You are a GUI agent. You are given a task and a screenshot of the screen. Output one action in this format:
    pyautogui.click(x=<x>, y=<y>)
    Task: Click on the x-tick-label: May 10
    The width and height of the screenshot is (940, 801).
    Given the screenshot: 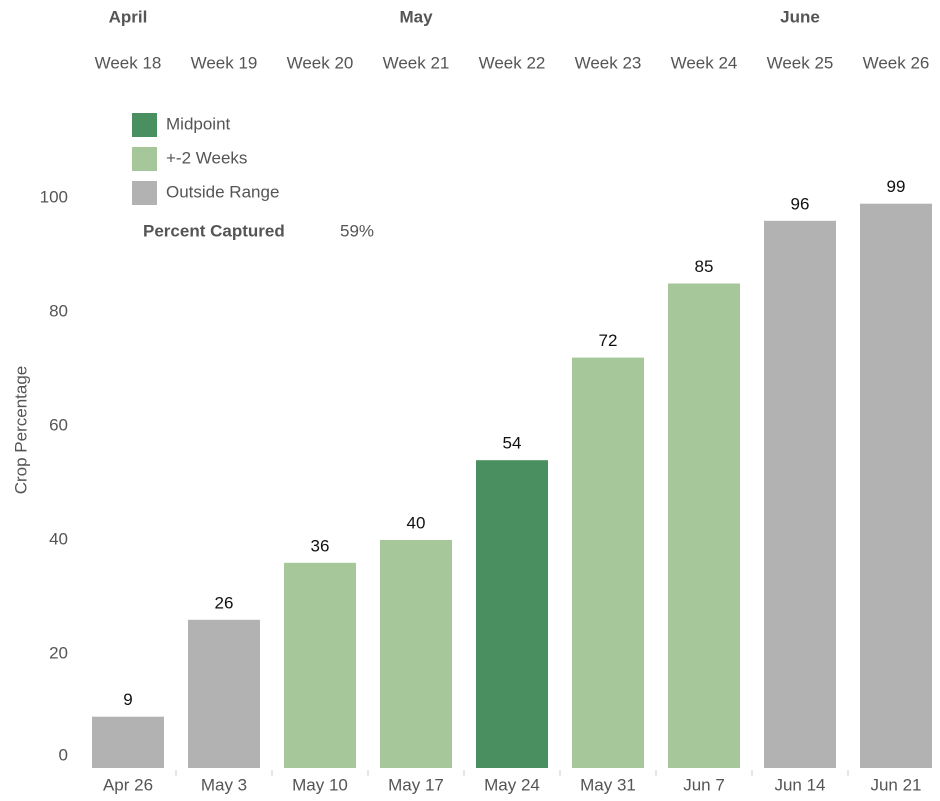 What is the action you would take?
    pyautogui.click(x=320, y=784)
    